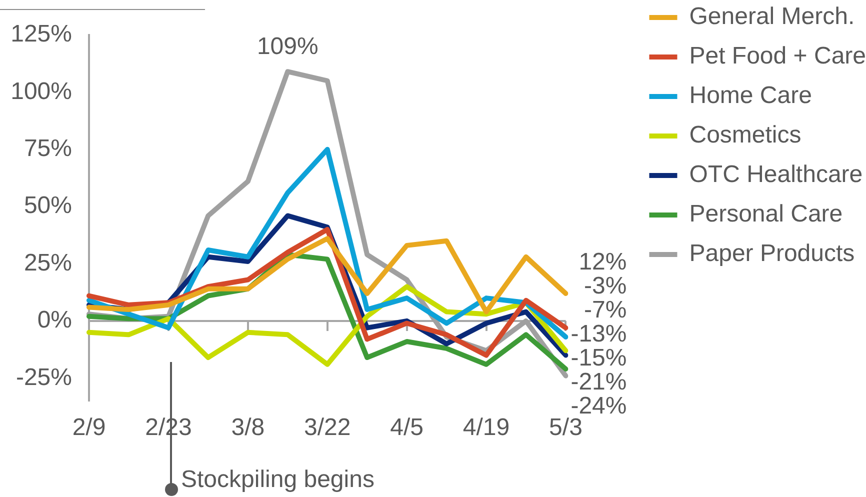 This screenshot has height=497, width=866. What do you see at coordinates (48, 262) in the screenshot?
I see `y-tick-label: 25%` at bounding box center [48, 262].